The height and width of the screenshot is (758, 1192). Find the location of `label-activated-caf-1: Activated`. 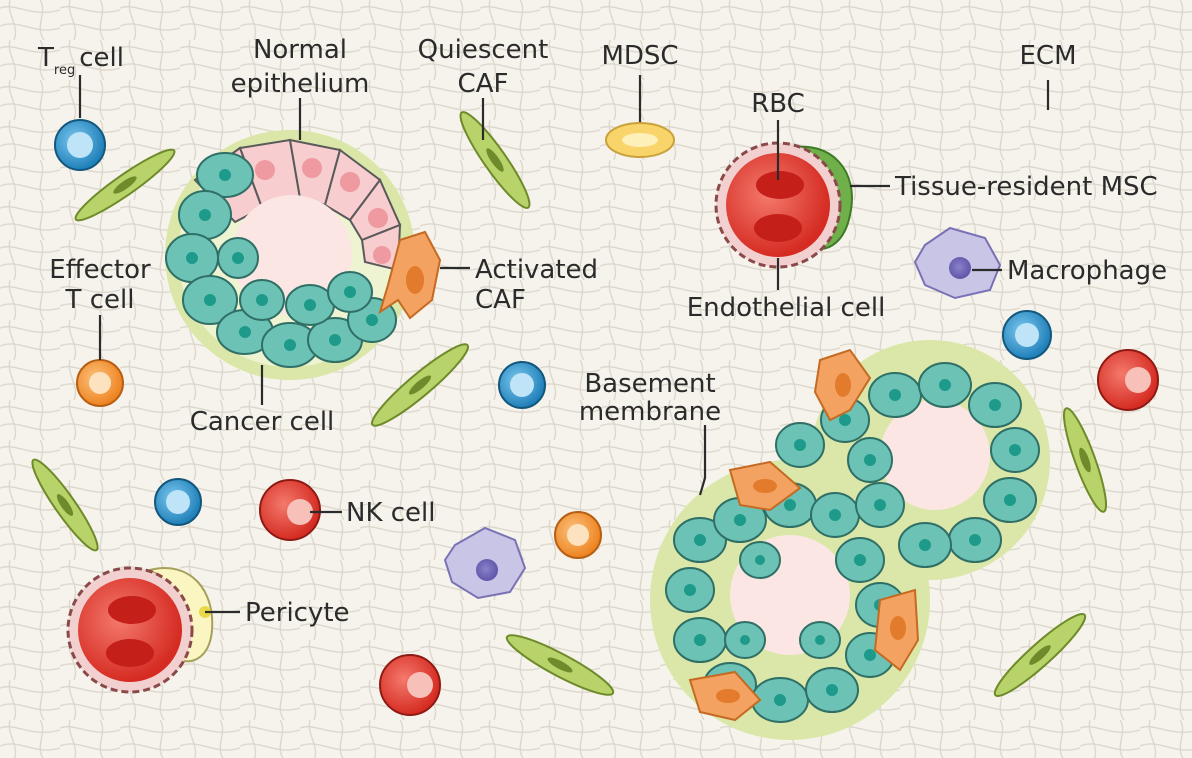

label-activated-caf-1: Activated is located at coordinates (536, 270).